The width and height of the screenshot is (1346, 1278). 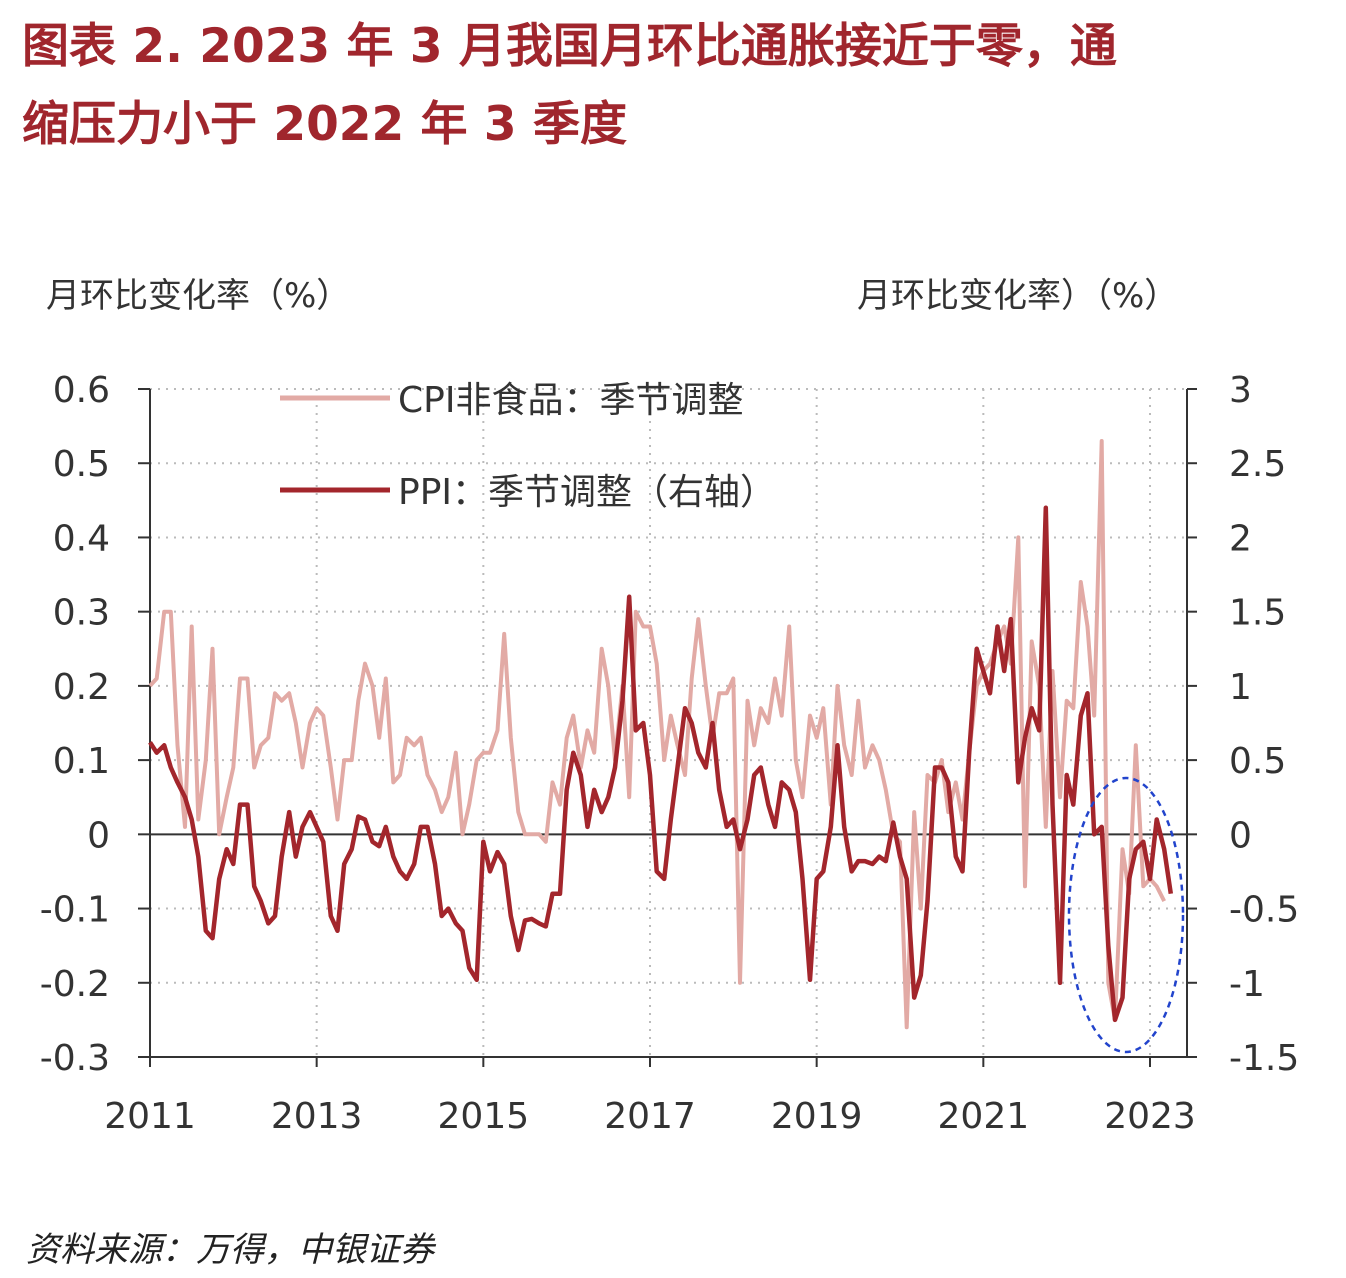 What do you see at coordinates (1264, 1058) in the screenshot?
I see `right-tick-label: -1.5` at bounding box center [1264, 1058].